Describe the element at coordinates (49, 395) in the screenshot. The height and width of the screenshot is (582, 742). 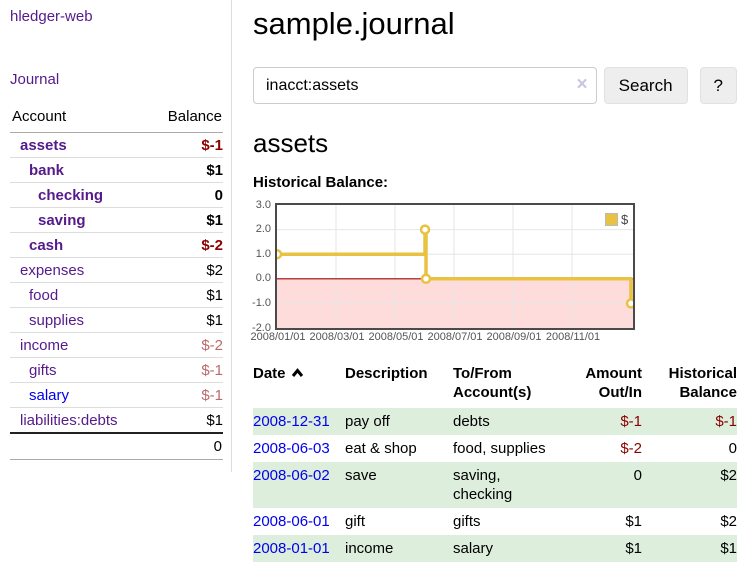
I see `account-link-salary: salary` at that location.